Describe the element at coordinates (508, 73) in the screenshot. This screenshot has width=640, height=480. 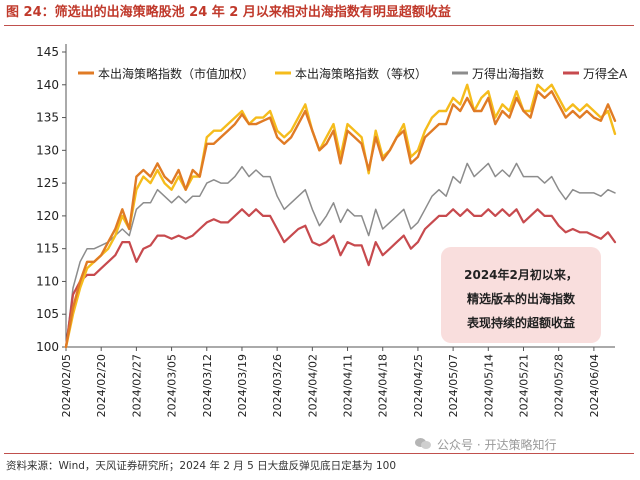
I see `legend-label: 万得出海指数` at that location.